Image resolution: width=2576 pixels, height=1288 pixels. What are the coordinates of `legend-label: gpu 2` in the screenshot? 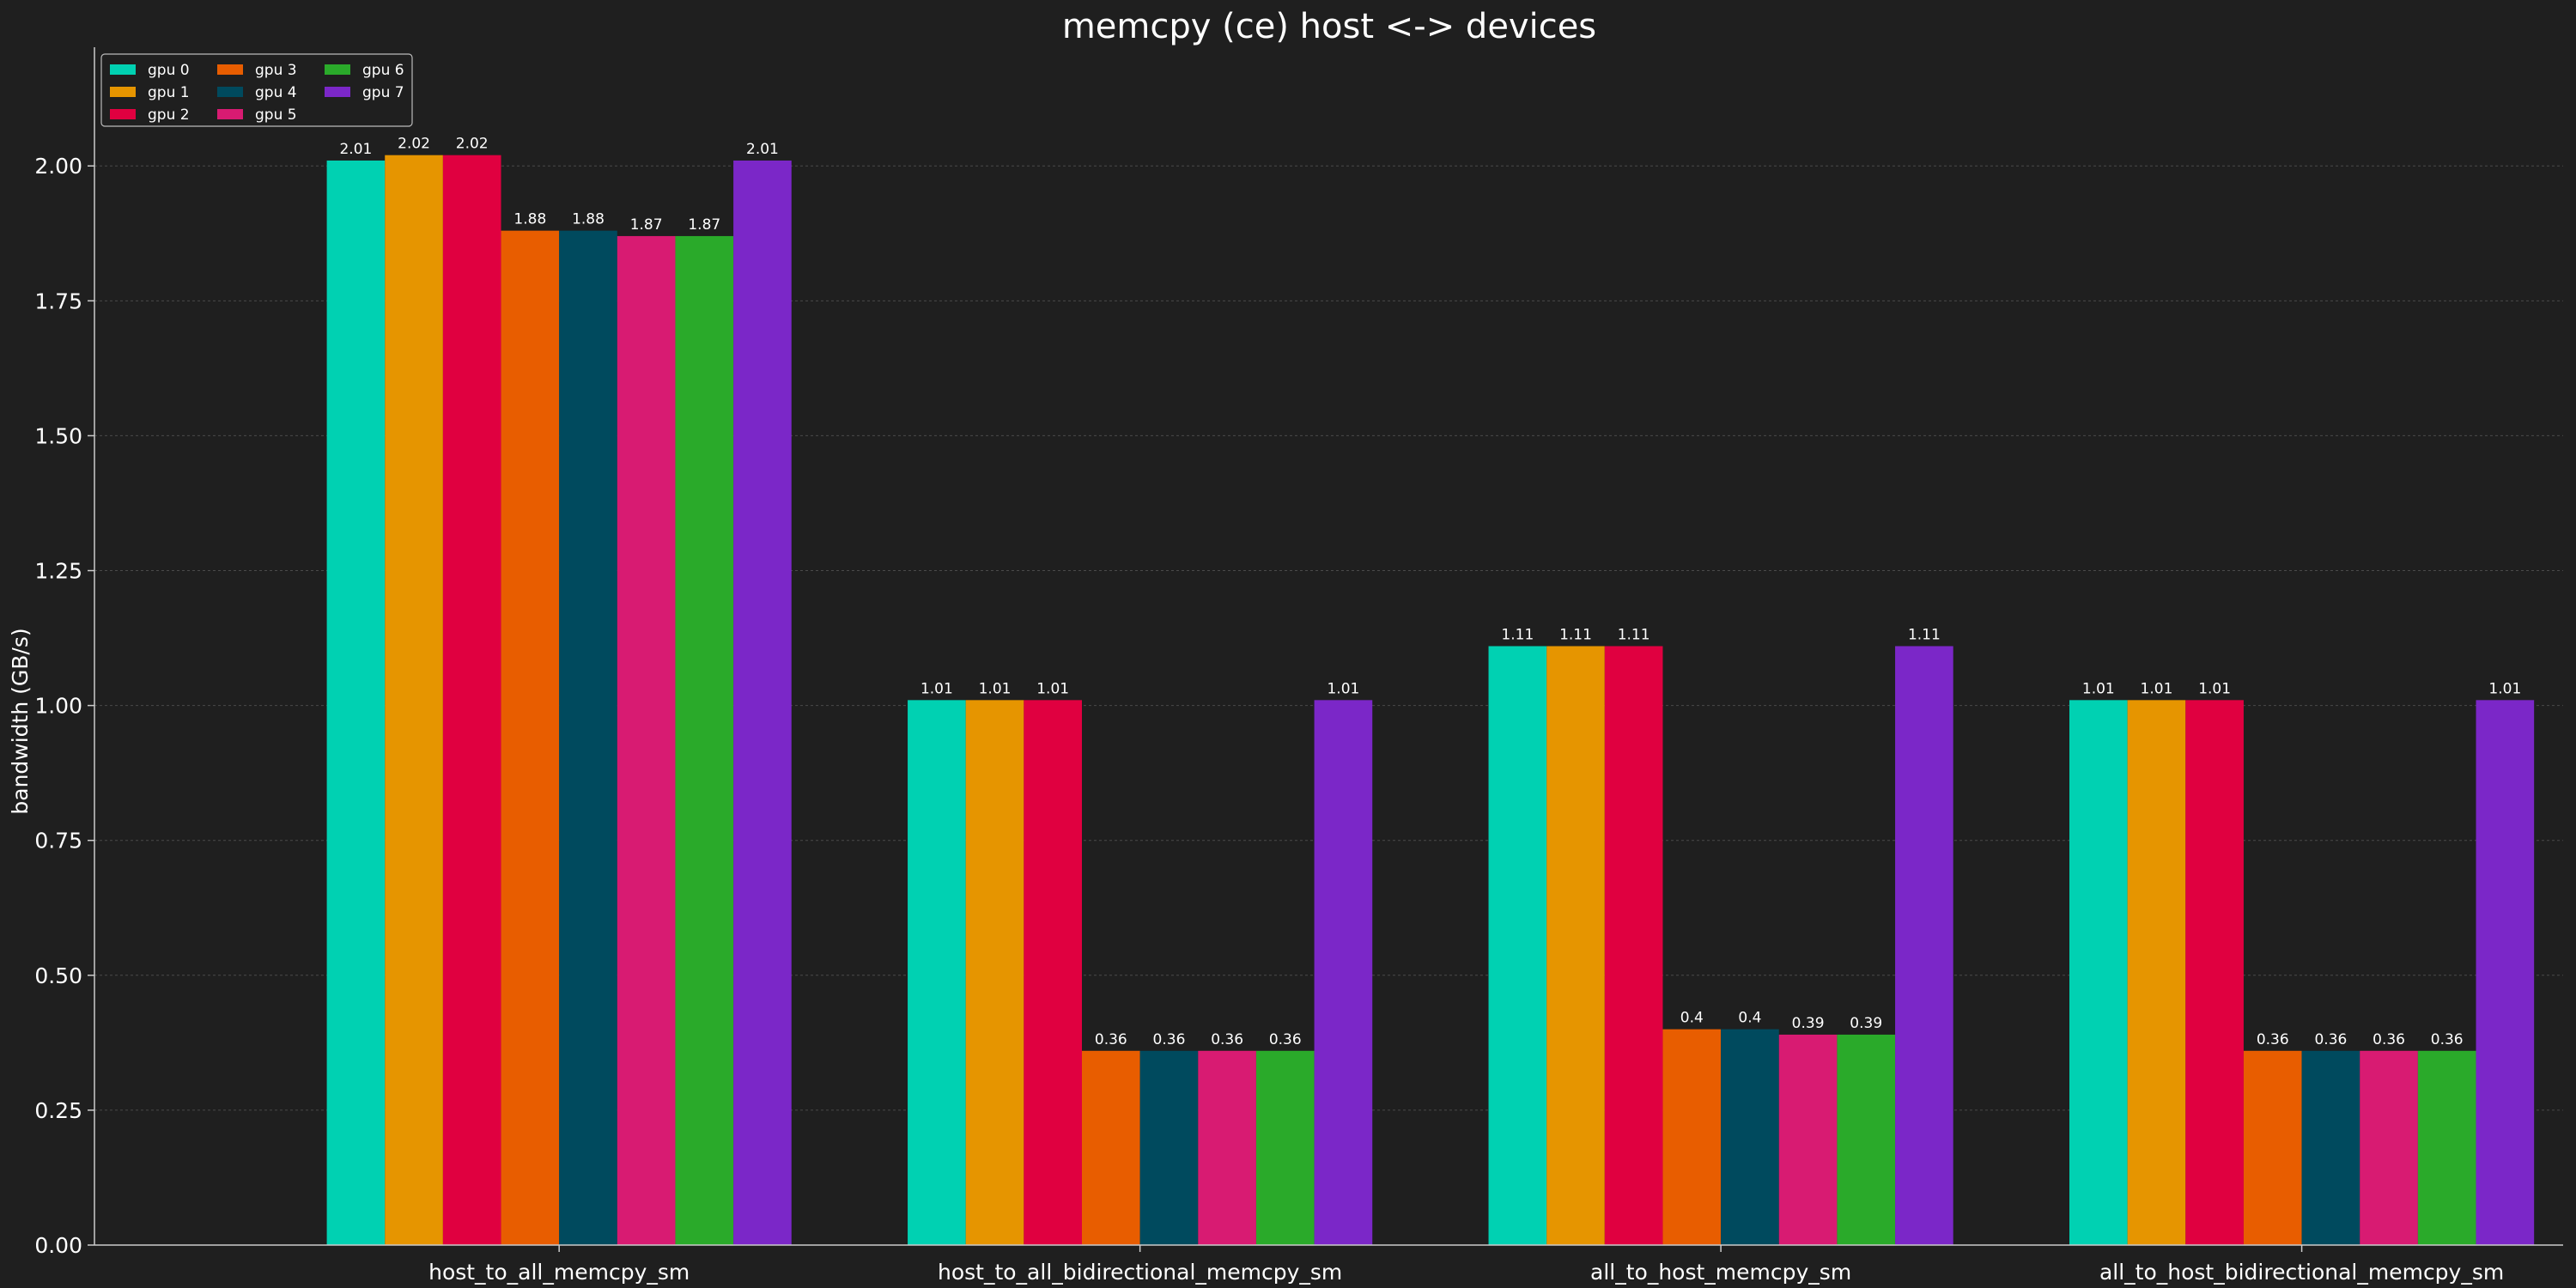 It's located at (169, 115).